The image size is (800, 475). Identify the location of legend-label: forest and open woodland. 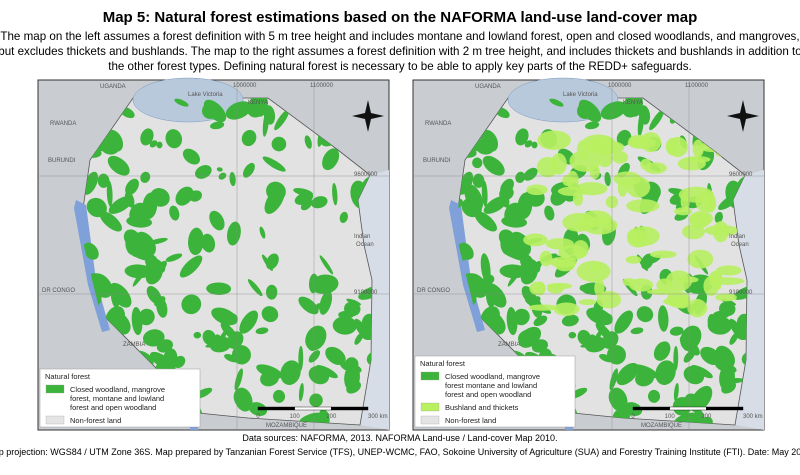
(488, 394).